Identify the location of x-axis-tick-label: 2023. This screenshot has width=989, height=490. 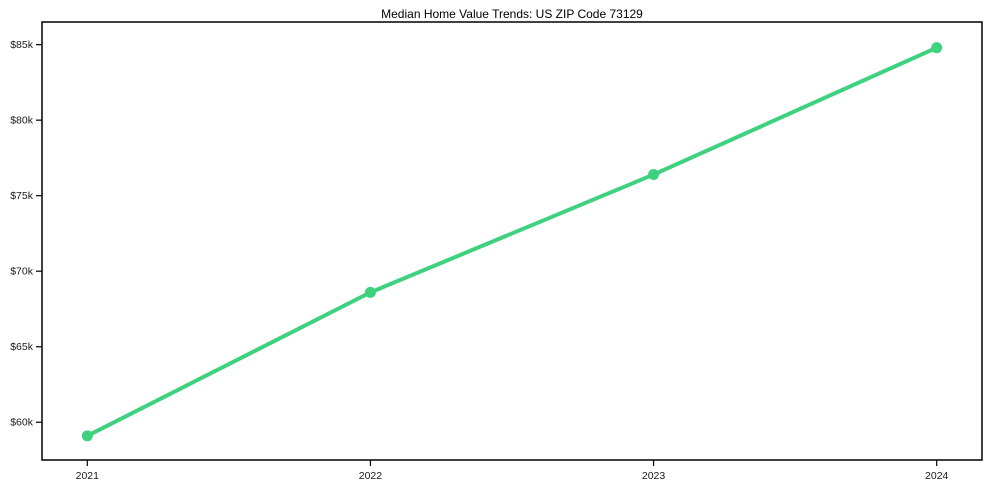
(654, 476).